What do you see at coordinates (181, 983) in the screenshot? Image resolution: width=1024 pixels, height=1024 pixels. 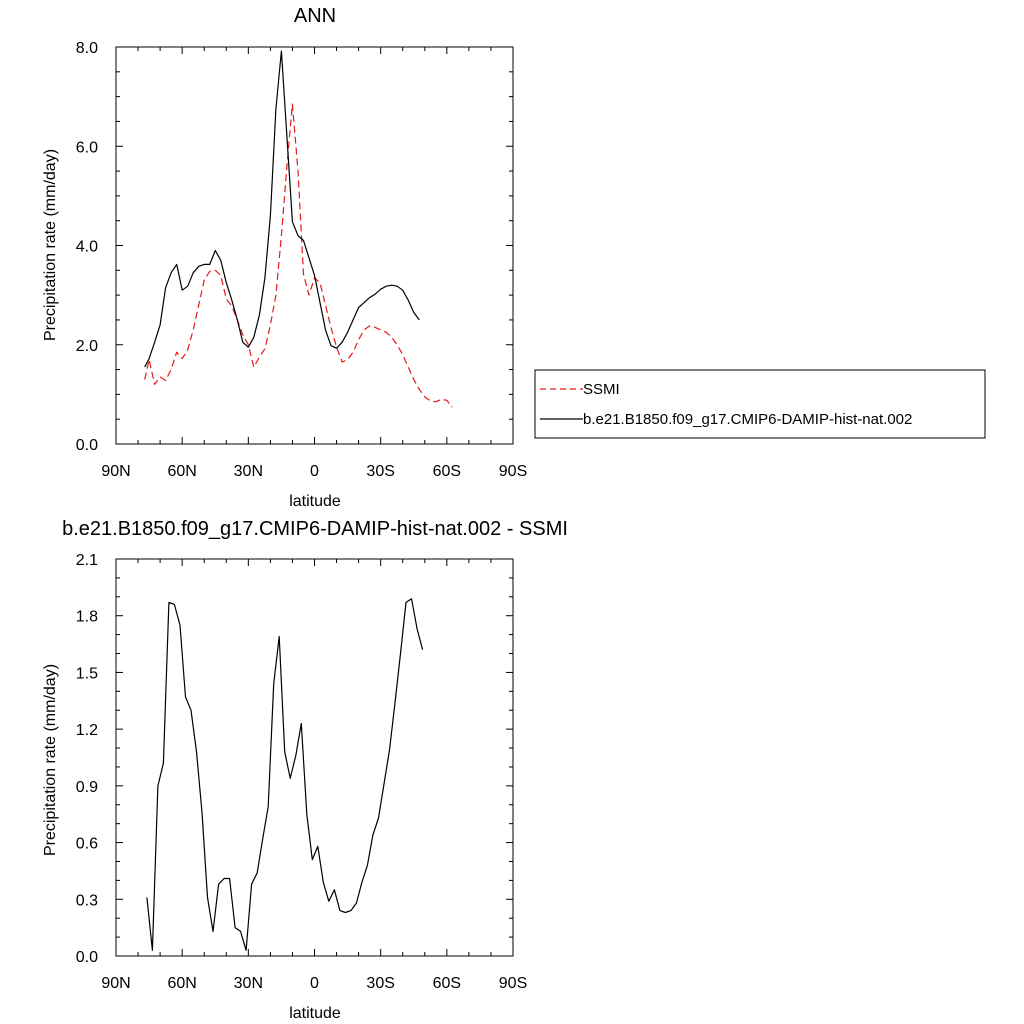 I see `panel-2-x-tick-label: 60N` at bounding box center [181, 983].